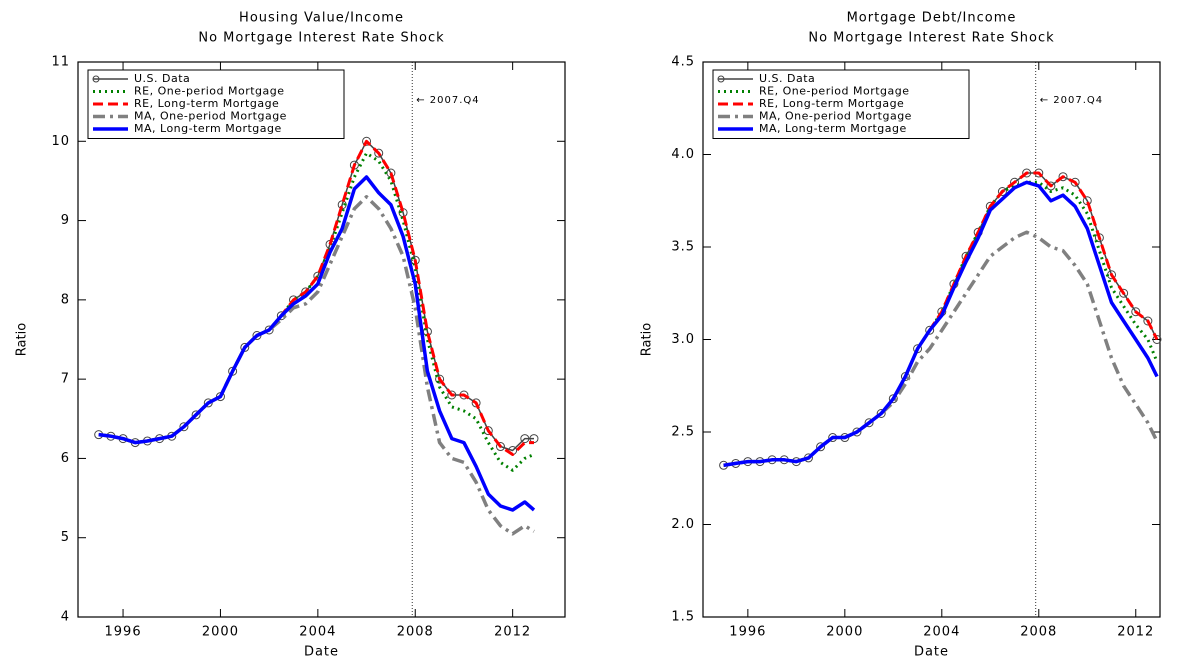 The width and height of the screenshot is (1180, 665). I want to click on chart-title: Mortgage Debt/Income, so click(932, 18).